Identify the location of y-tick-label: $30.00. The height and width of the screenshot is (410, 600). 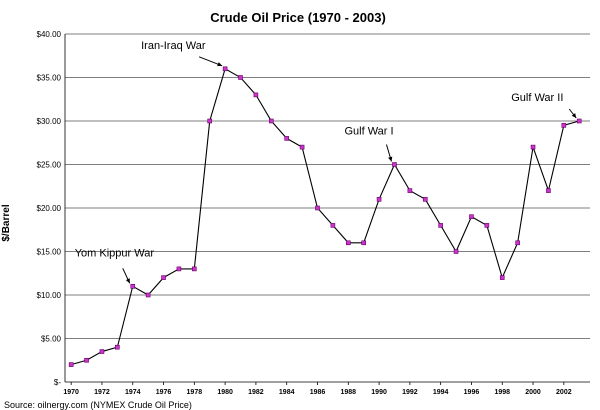
(49, 121).